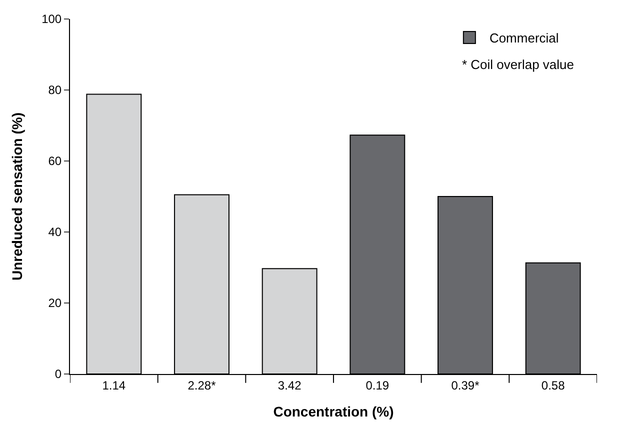  What do you see at coordinates (55, 303) in the screenshot?
I see `y-tick-label: 20` at bounding box center [55, 303].